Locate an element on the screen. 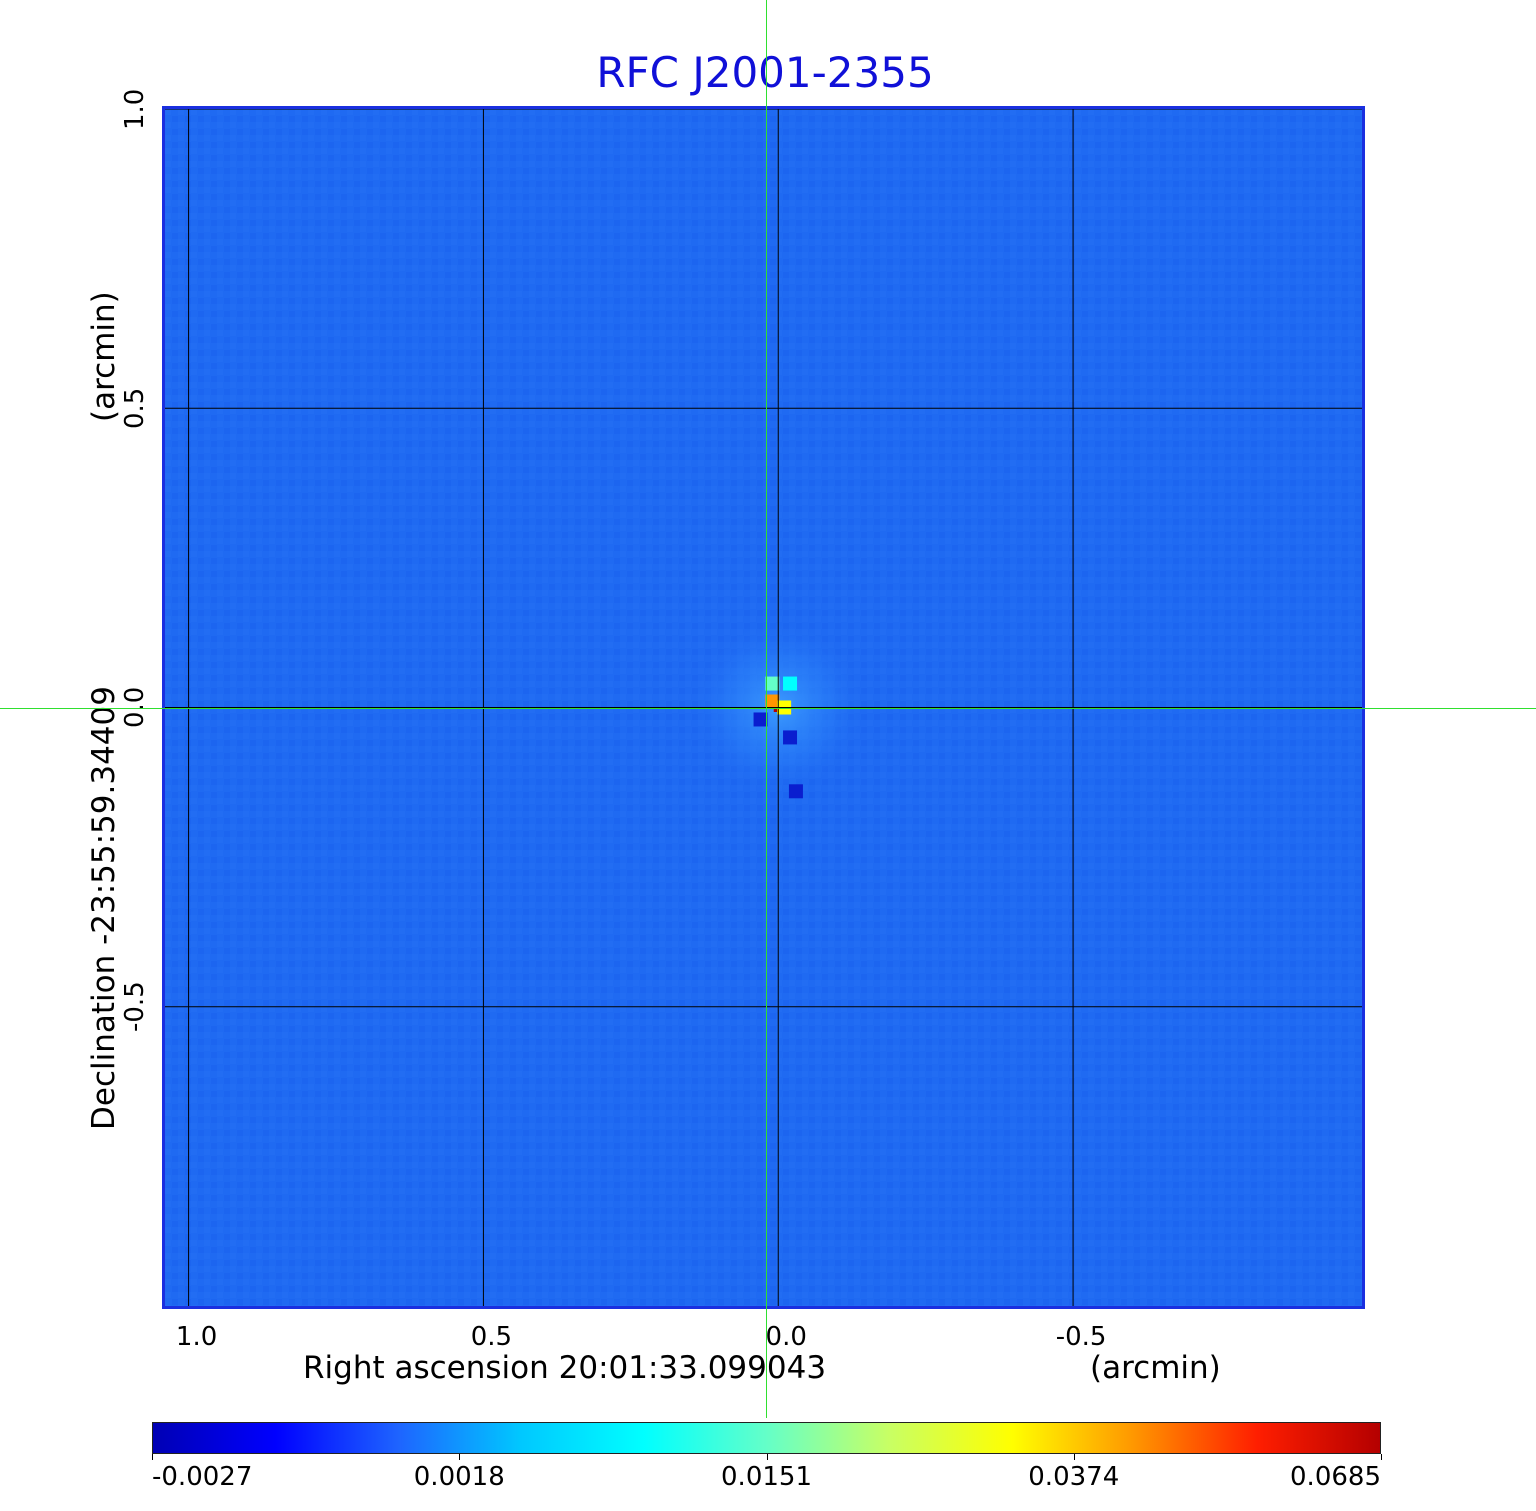 This screenshot has width=1536, height=1511. y-tick-label: -0.5 is located at coordinates (135, 1007).